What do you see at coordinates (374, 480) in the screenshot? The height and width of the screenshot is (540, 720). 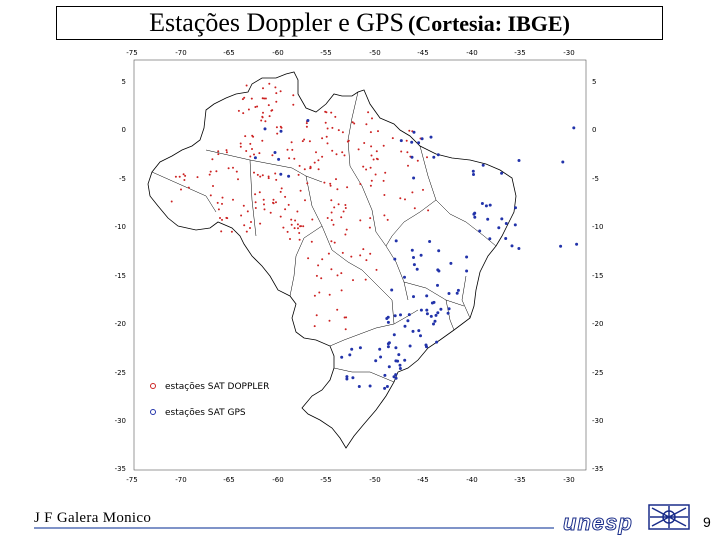 I see `lon-tick: -50` at bounding box center [374, 480].